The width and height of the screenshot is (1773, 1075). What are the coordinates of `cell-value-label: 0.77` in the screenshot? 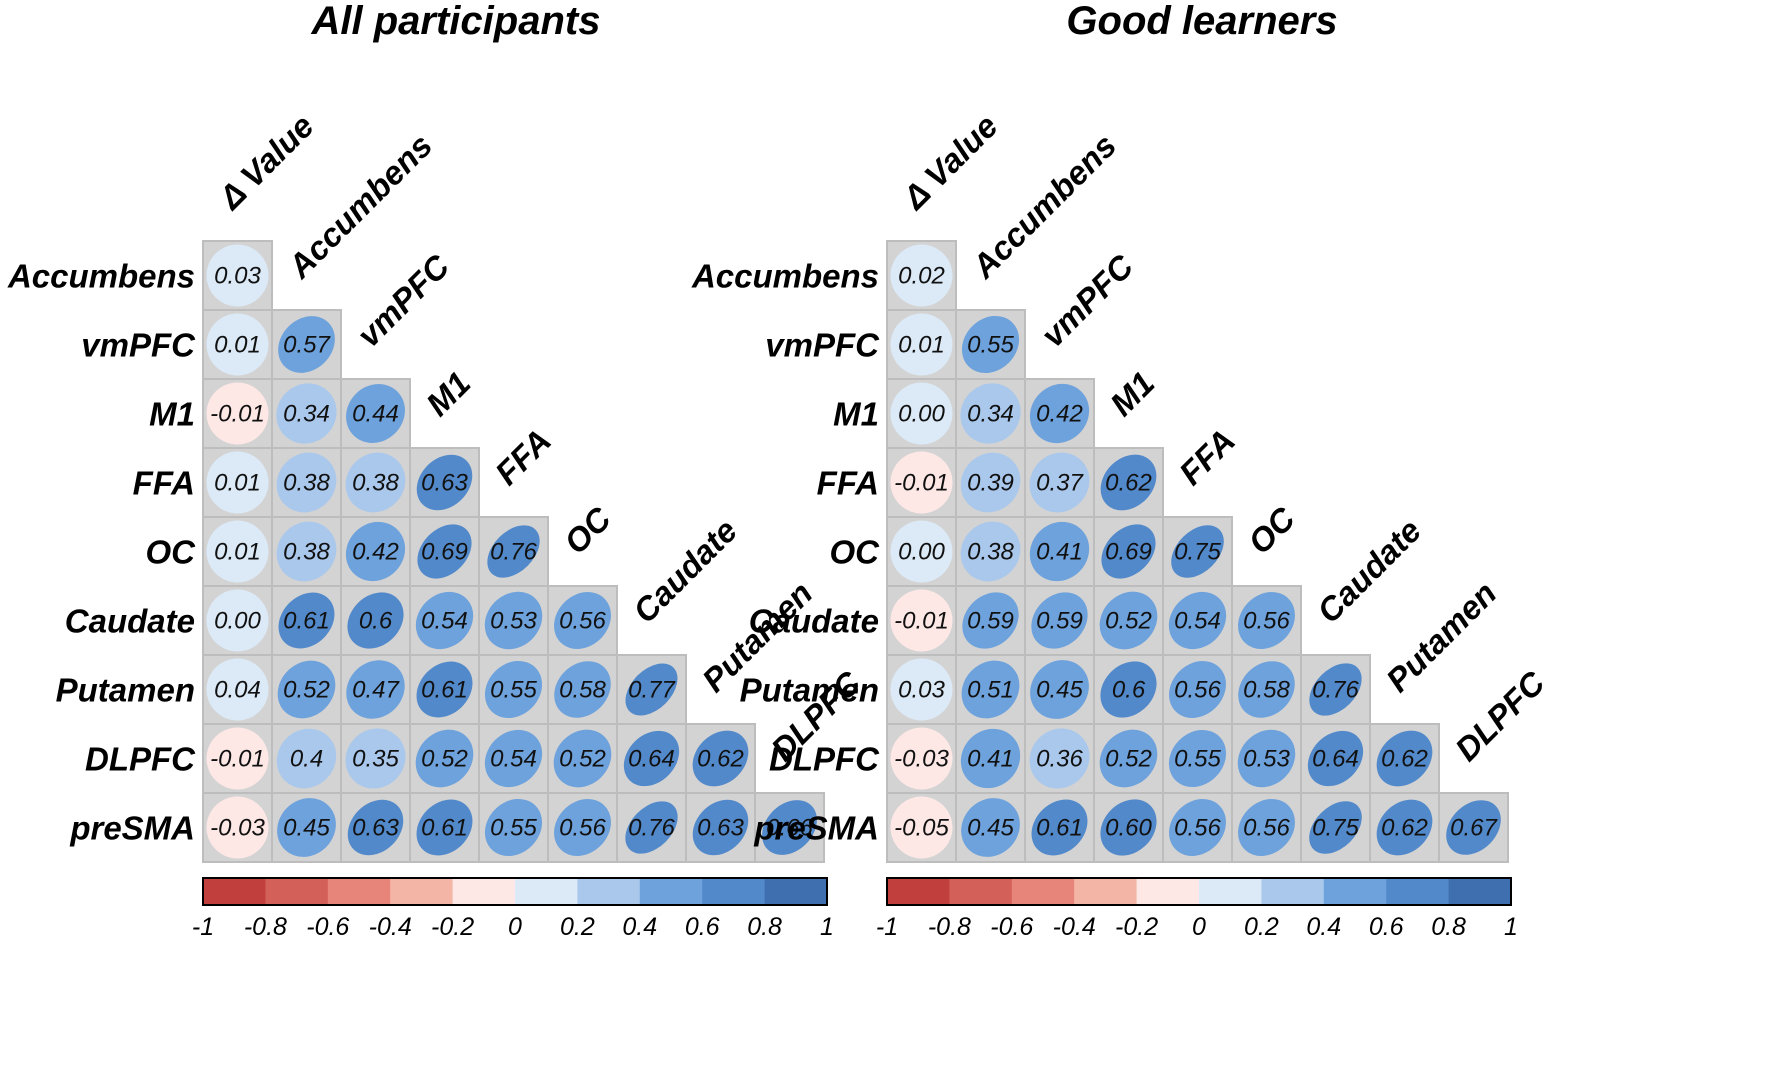 It's located at (652, 690).